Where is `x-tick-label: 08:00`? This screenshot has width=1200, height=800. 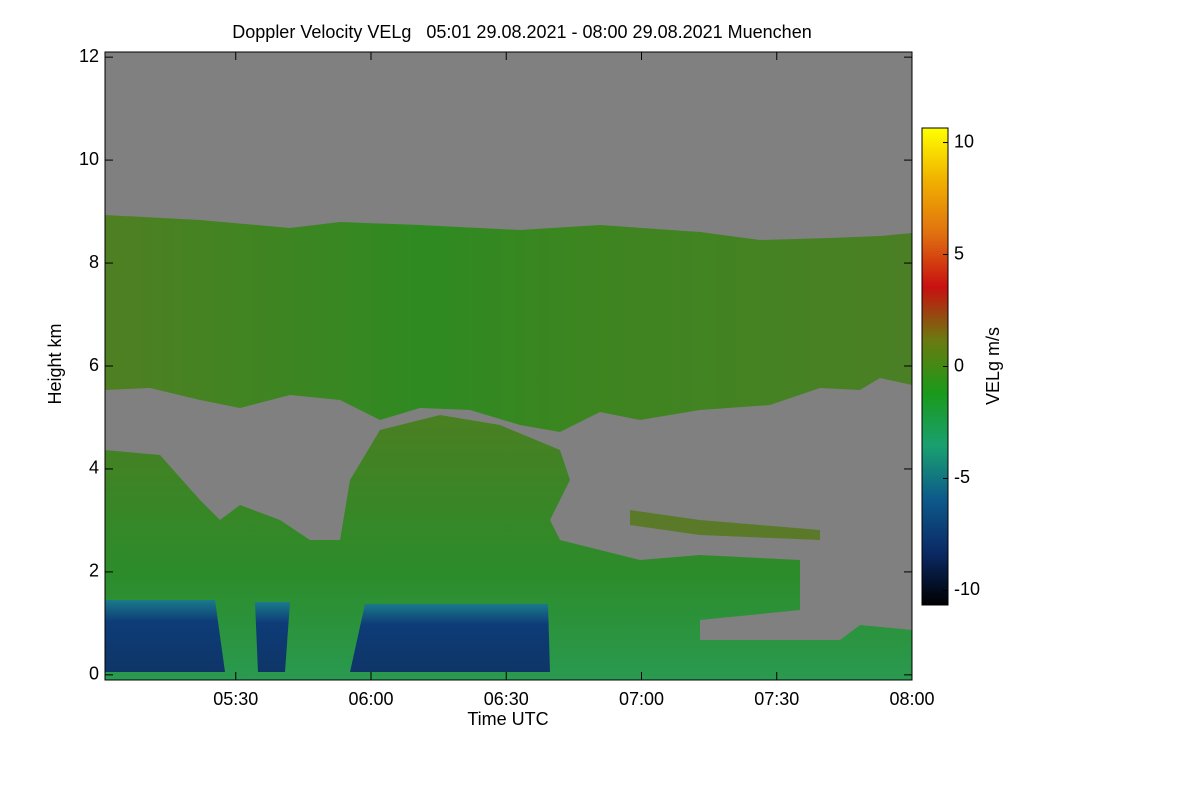 x-tick-label: 08:00 is located at coordinates (911, 699).